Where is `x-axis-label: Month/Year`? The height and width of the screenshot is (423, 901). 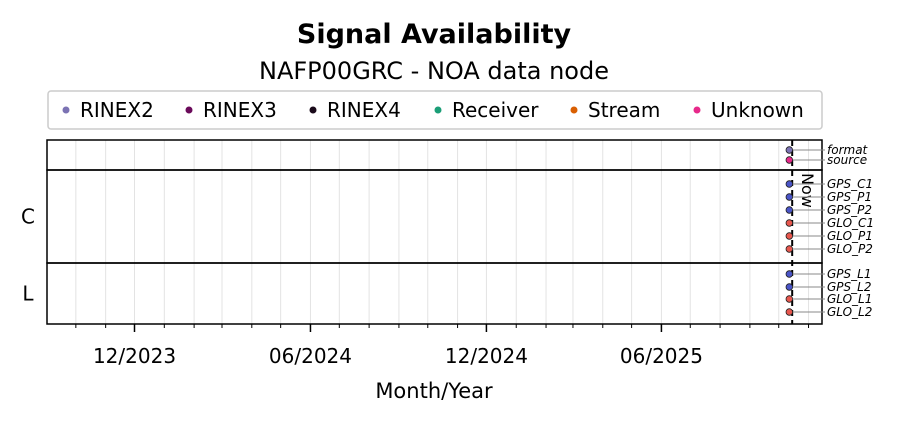
x-axis-label: Month/Year is located at coordinates (434, 391).